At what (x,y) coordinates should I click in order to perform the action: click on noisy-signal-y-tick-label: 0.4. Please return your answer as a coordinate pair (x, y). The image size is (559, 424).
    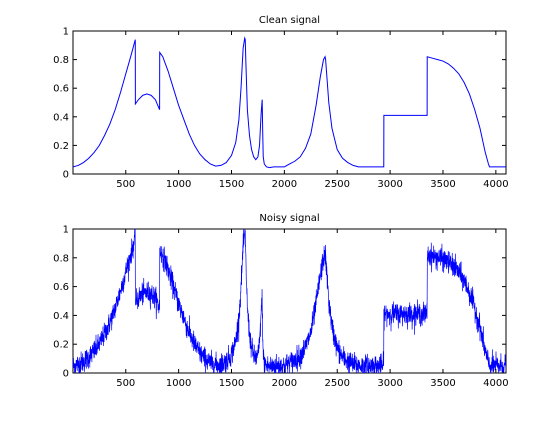
    Looking at the image, I should click on (61, 316).